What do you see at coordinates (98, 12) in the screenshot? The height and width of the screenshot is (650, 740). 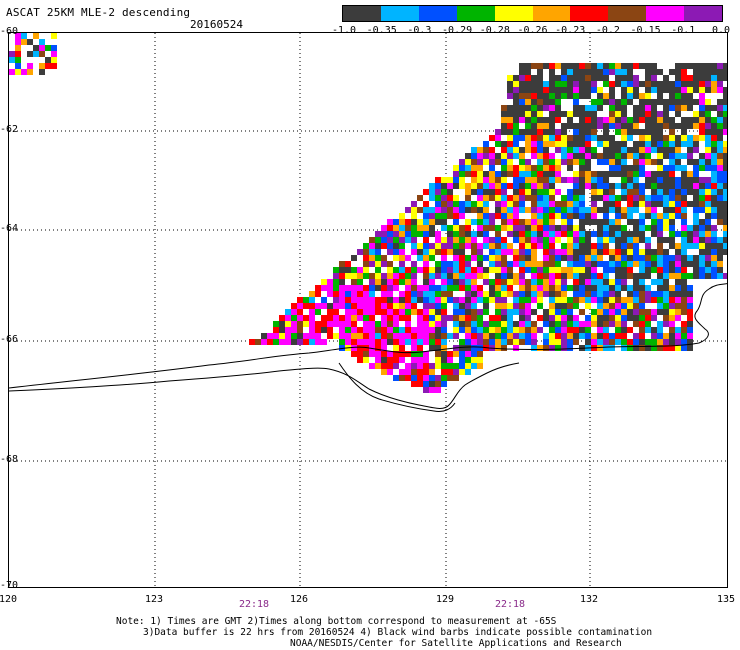 I see `map-title: ASCAT 25KM MLE-2 descending` at bounding box center [98, 12].